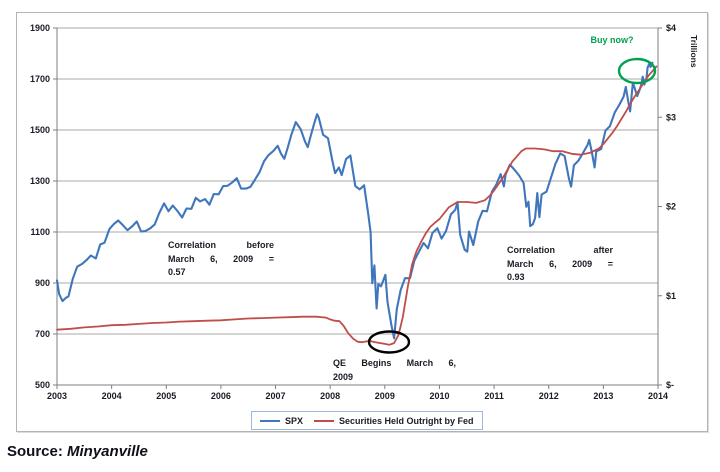 Image resolution: width=720 pixels, height=472 pixels. I want to click on annotation-line: 0.93, so click(516, 277).